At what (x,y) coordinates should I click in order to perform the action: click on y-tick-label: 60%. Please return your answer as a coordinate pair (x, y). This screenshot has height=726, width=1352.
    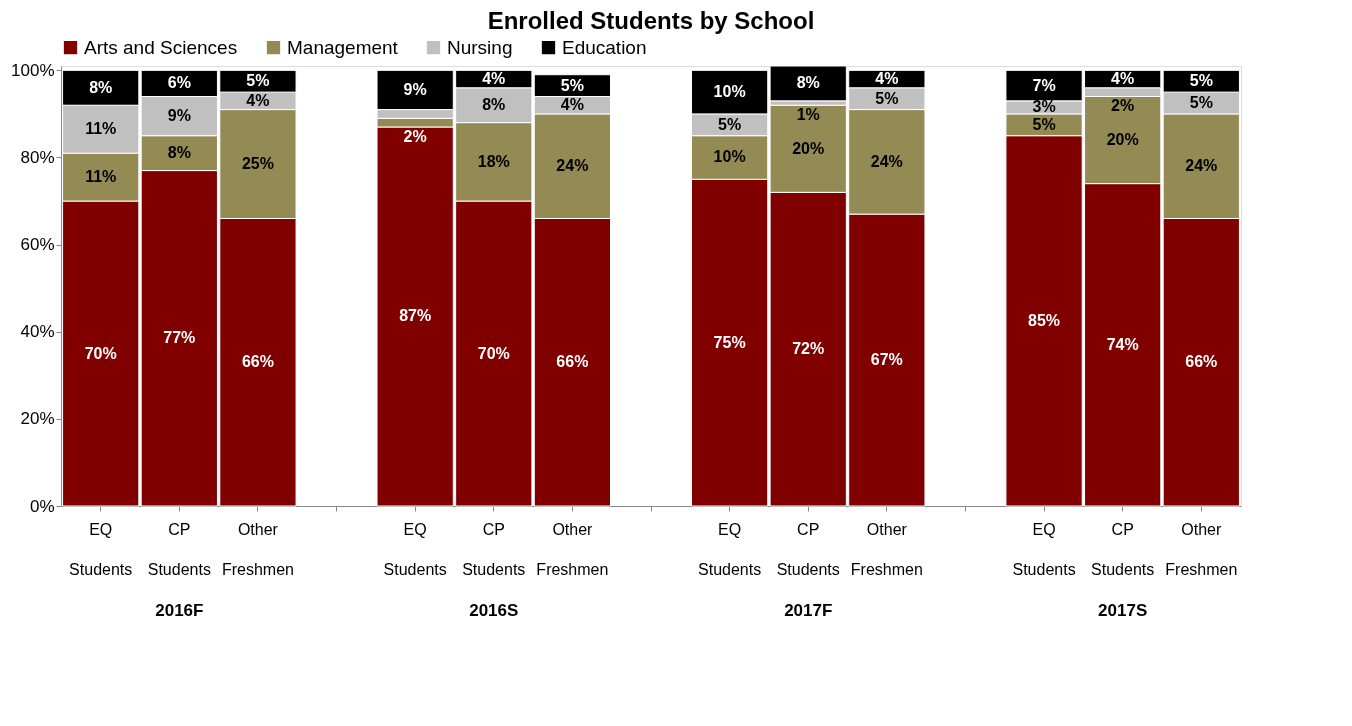
    Looking at the image, I should click on (37, 245).